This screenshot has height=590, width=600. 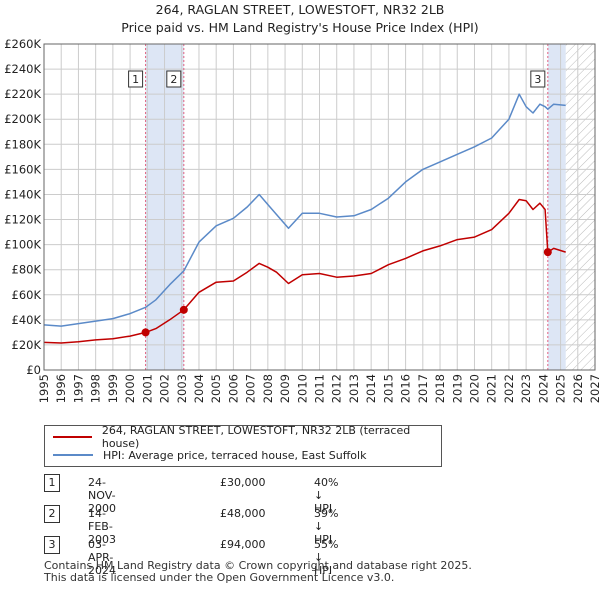 What do you see at coordinates (302, 388) in the screenshot?
I see `x-tick-label: 2010` at bounding box center [302, 388].